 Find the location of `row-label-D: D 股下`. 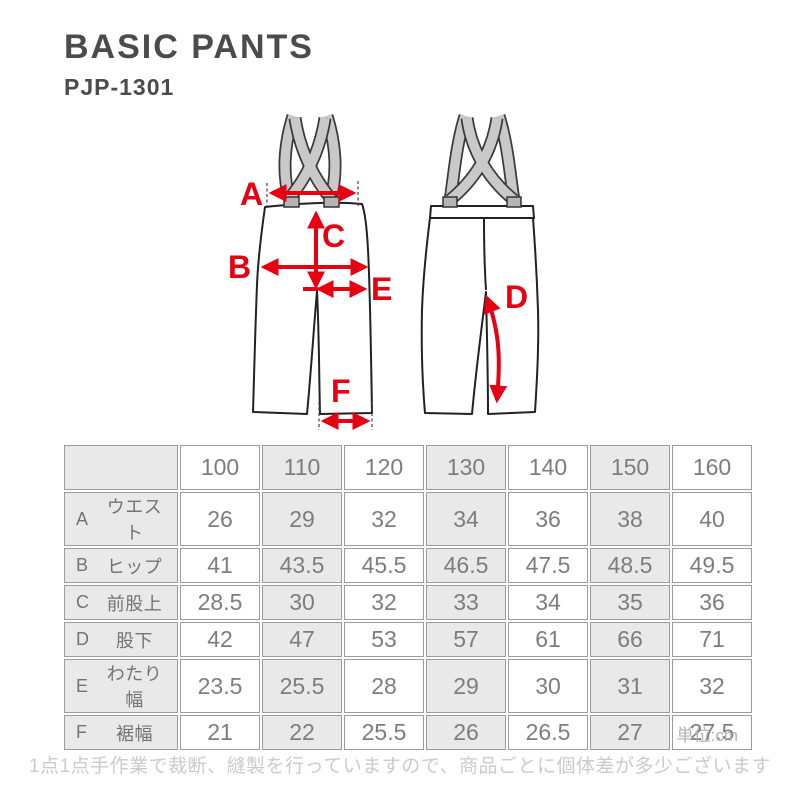

row-label-D: D 股下 is located at coordinates (121, 639).